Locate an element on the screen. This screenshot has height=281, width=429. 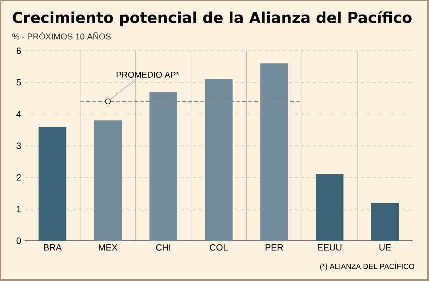
x-tick-label: UE is located at coordinates (386, 247).